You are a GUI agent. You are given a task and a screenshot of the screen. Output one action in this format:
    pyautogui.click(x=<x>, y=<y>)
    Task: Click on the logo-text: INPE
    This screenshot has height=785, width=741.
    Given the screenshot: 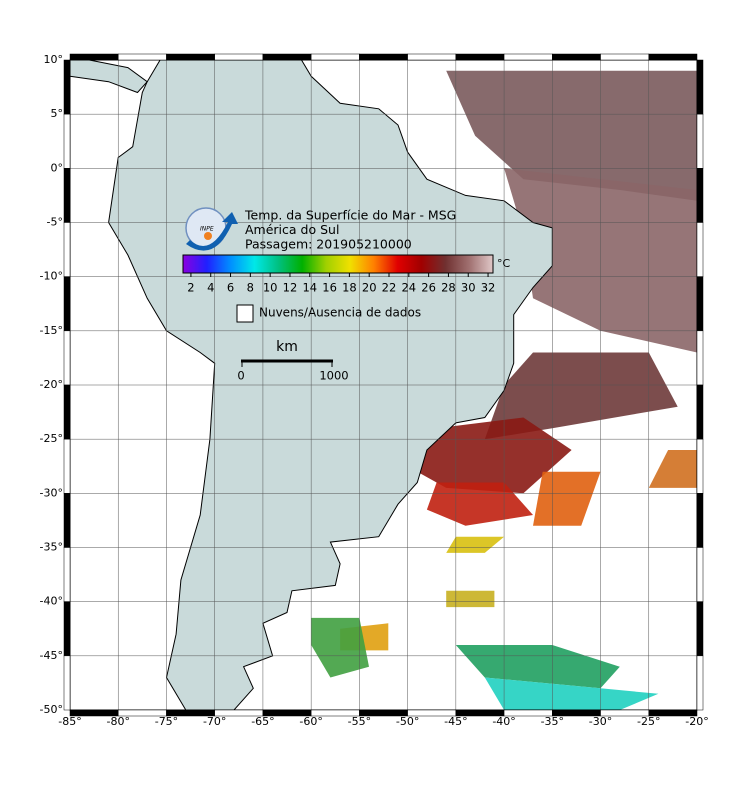 What is the action you would take?
    pyautogui.click(x=207, y=229)
    